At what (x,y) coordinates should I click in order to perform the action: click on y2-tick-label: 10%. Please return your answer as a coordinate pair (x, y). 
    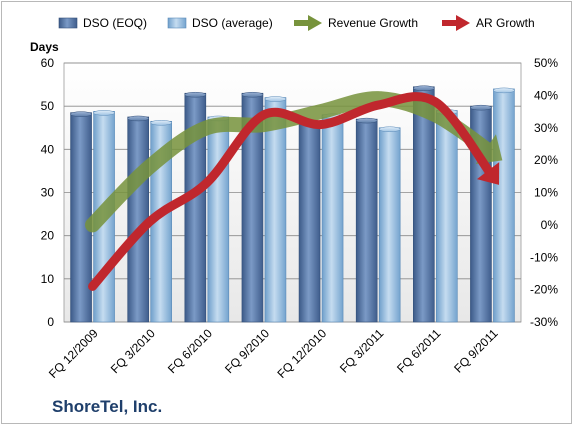
    Looking at the image, I should click on (546, 193).